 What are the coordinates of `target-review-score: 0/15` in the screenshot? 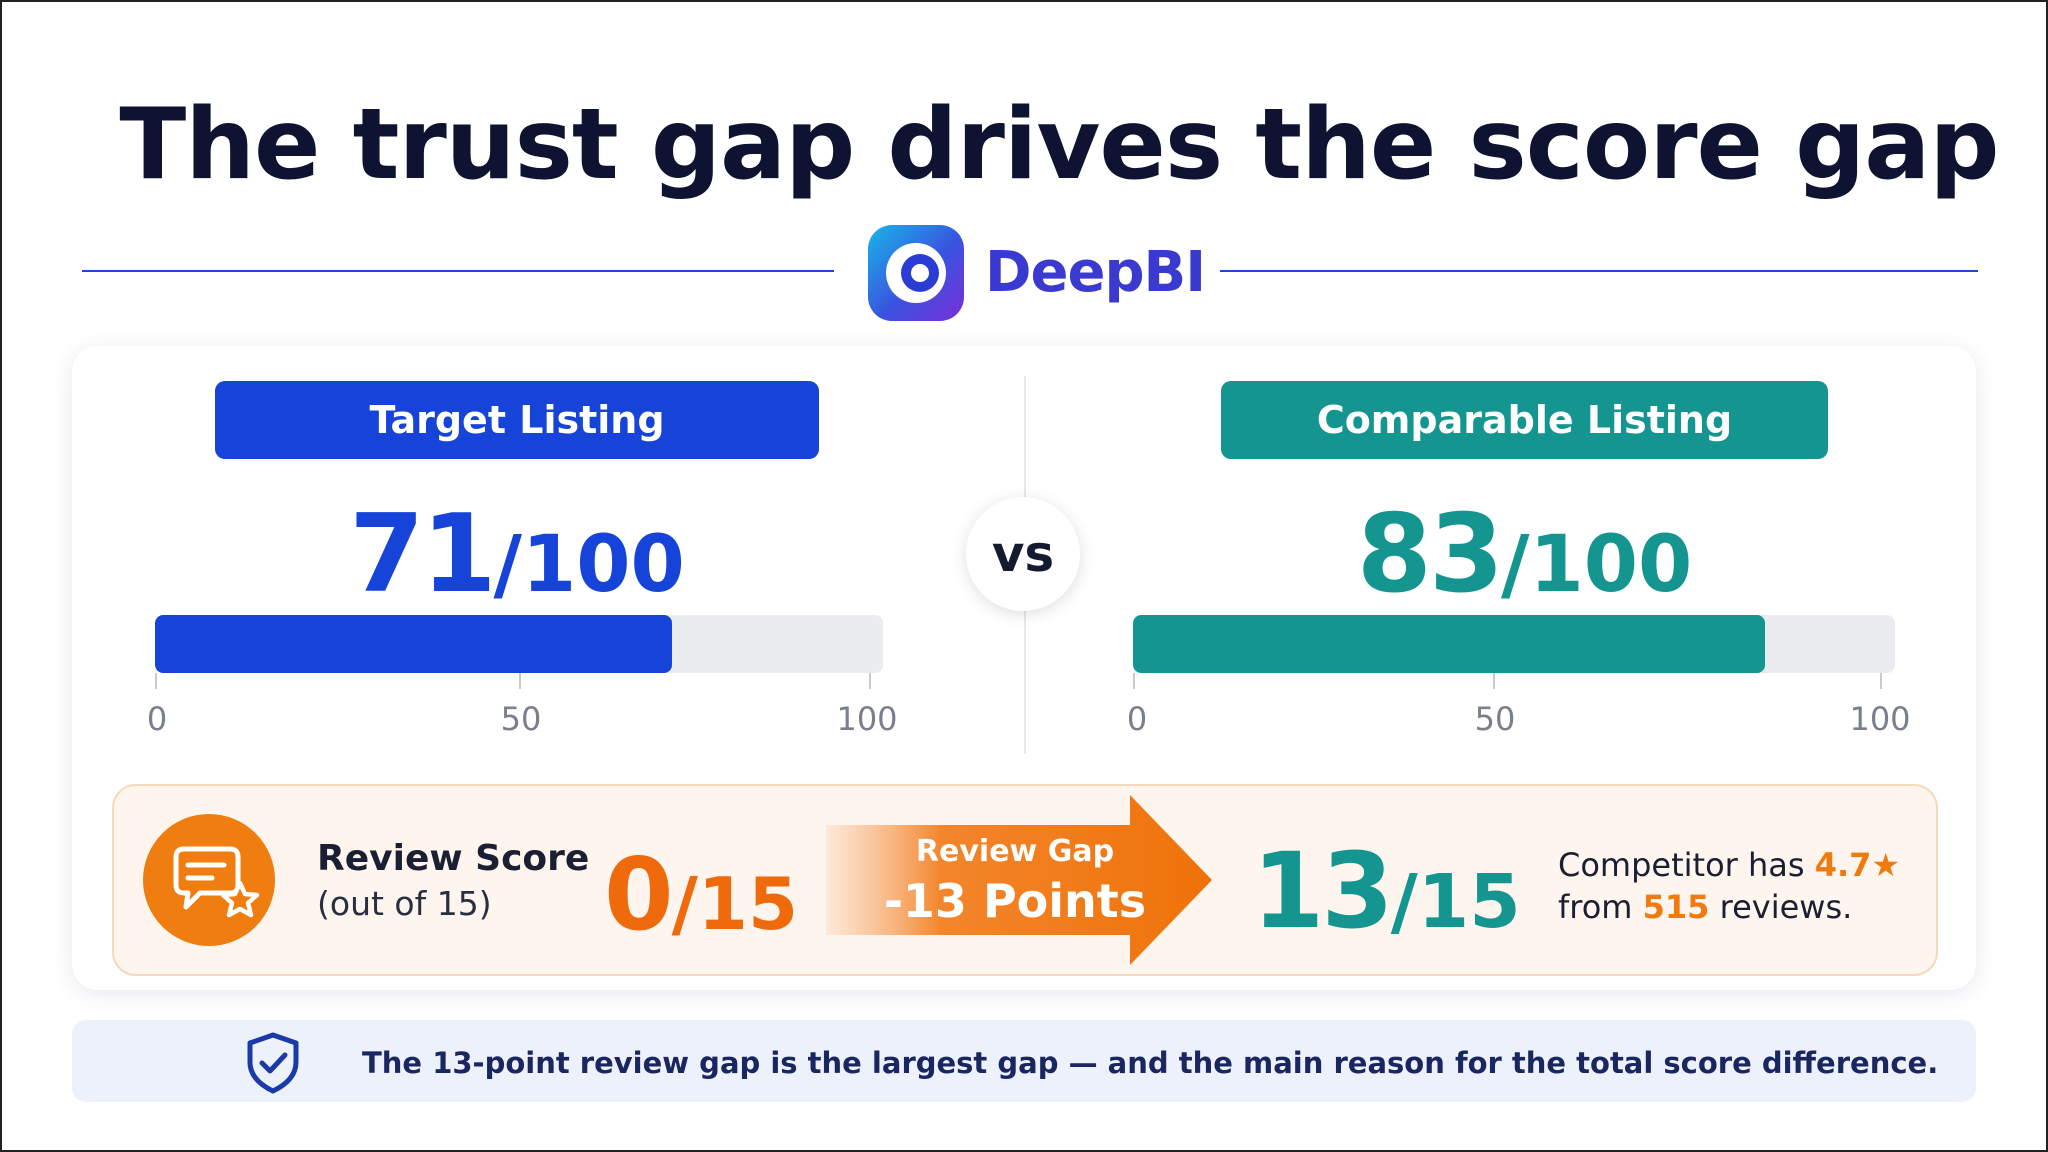 It's located at (701, 894).